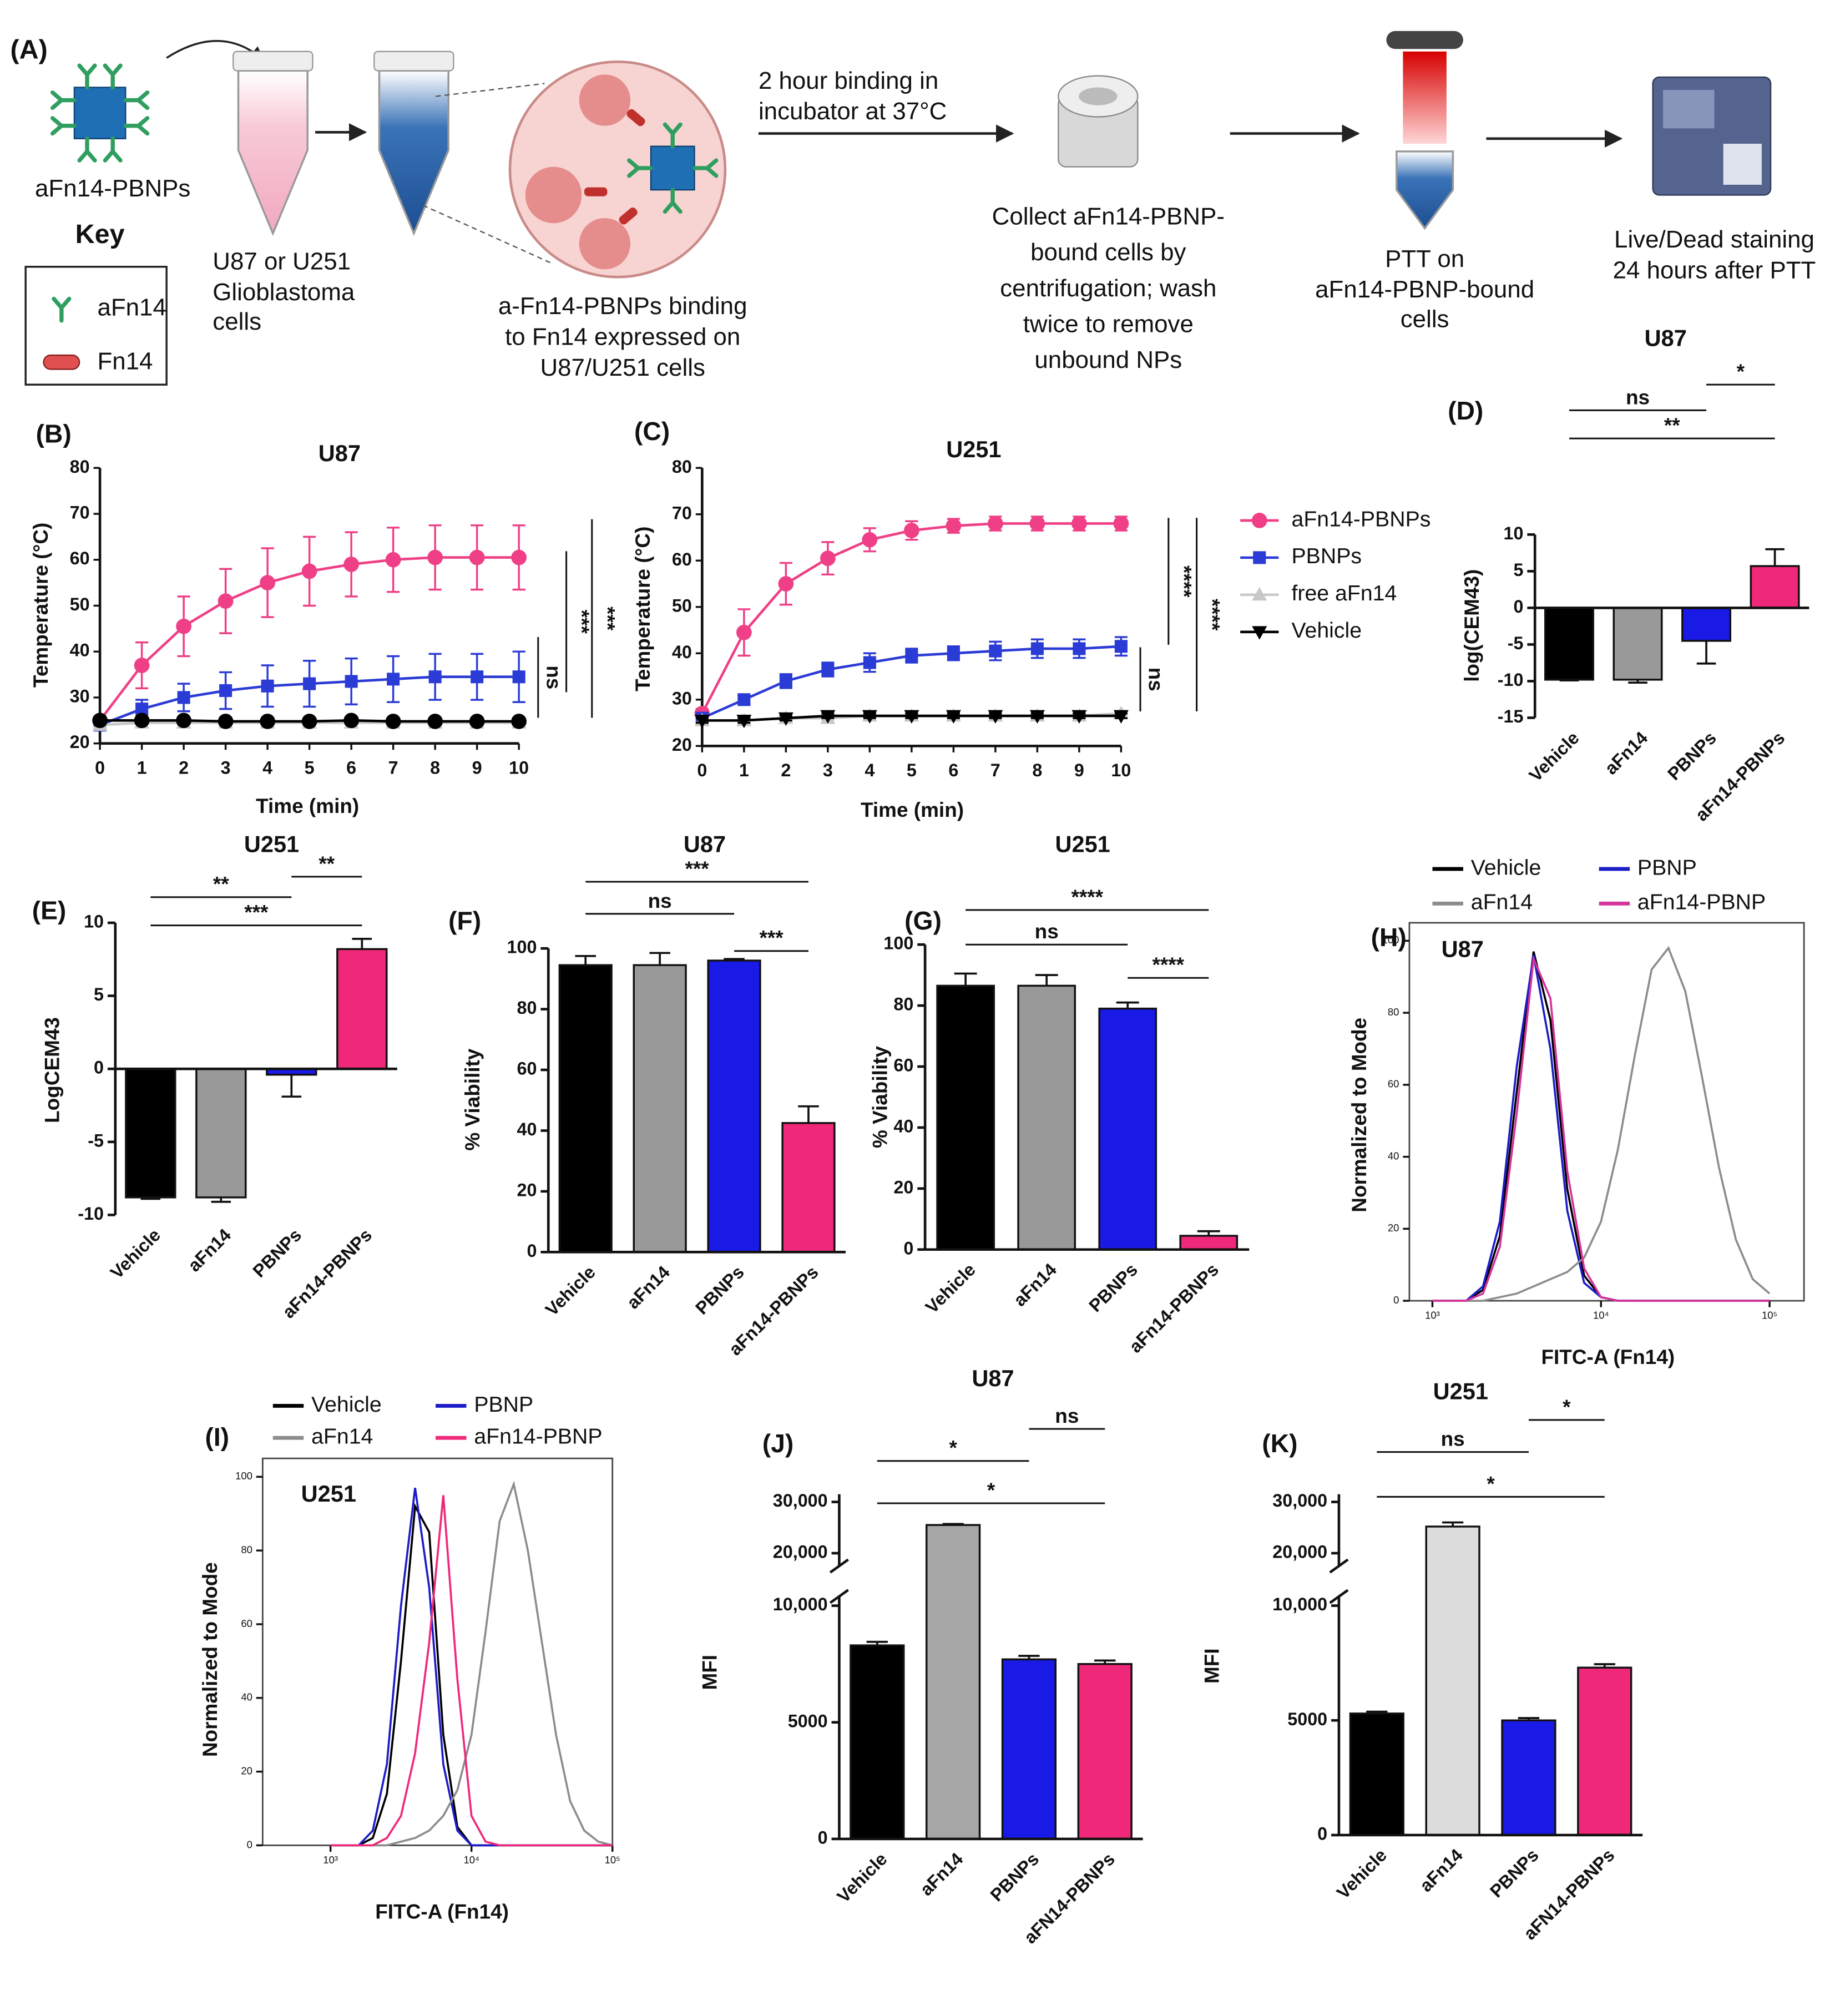  What do you see at coordinates (490, 90) in the screenshot?
I see `zoom-line` at bounding box center [490, 90].